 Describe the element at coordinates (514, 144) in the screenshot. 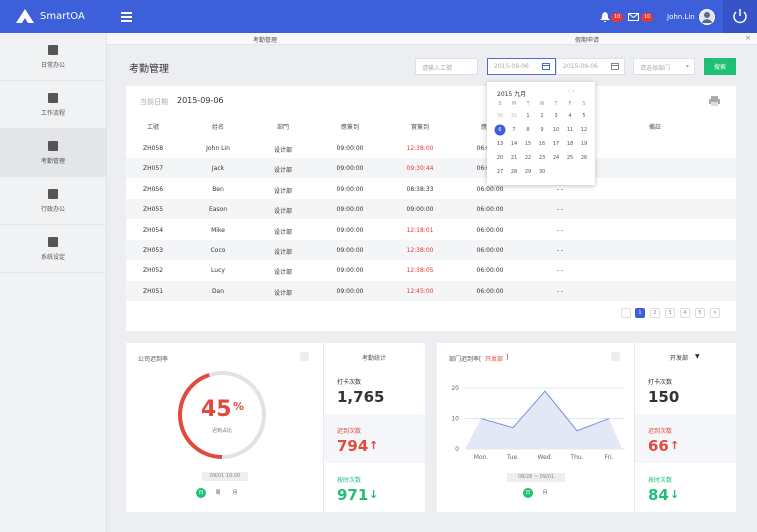

I see `calendar-day: 14` at that location.